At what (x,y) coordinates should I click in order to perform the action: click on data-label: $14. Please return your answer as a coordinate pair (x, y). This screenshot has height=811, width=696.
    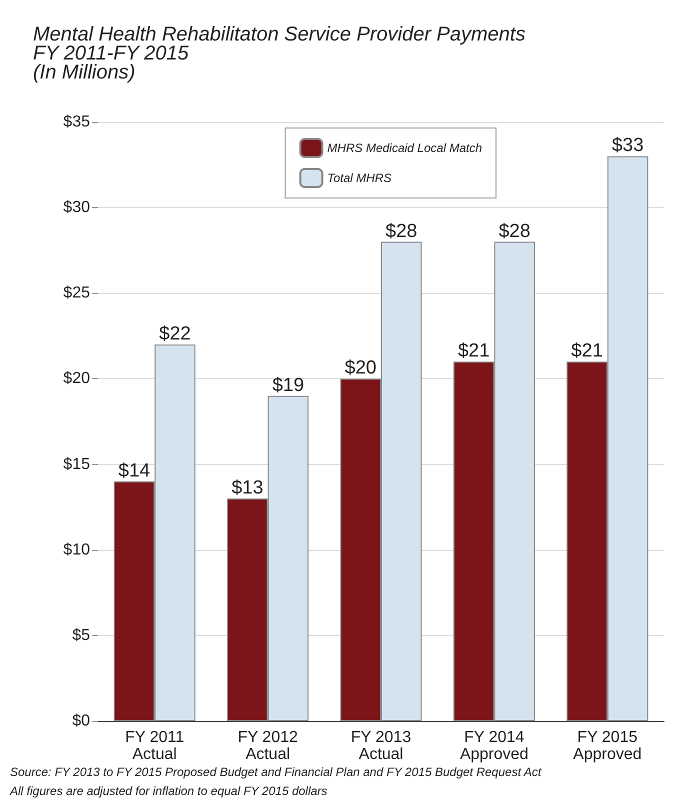
    Looking at the image, I should click on (134, 471).